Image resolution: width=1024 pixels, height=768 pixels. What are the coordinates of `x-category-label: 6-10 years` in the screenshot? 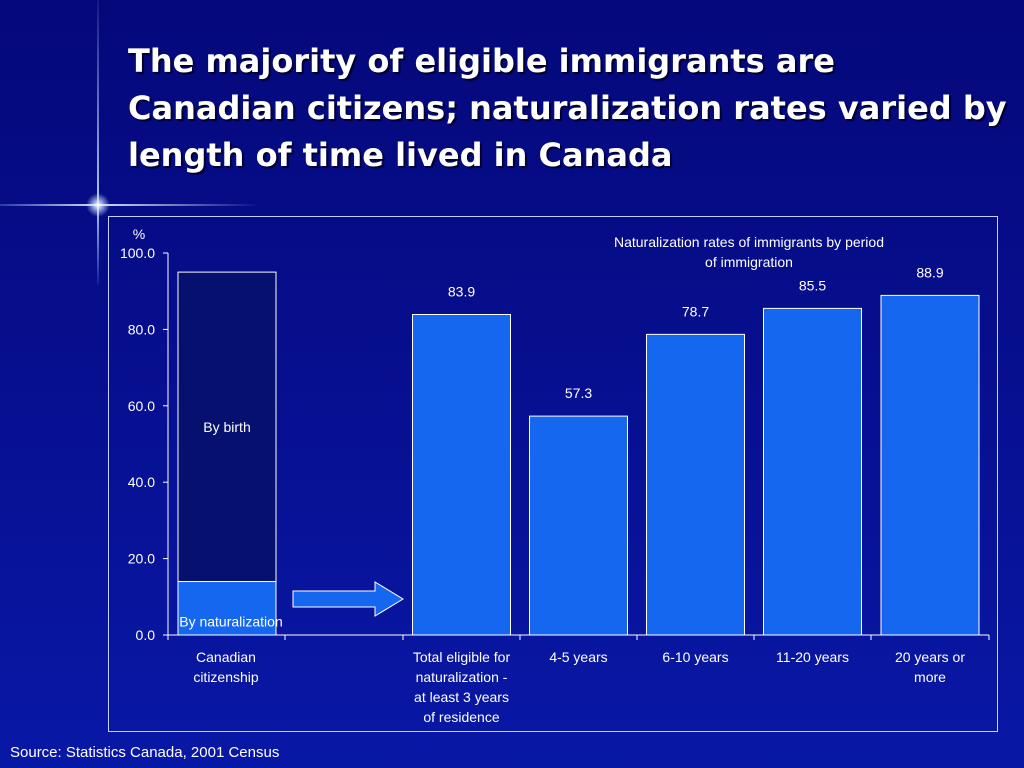 It's located at (695, 657).